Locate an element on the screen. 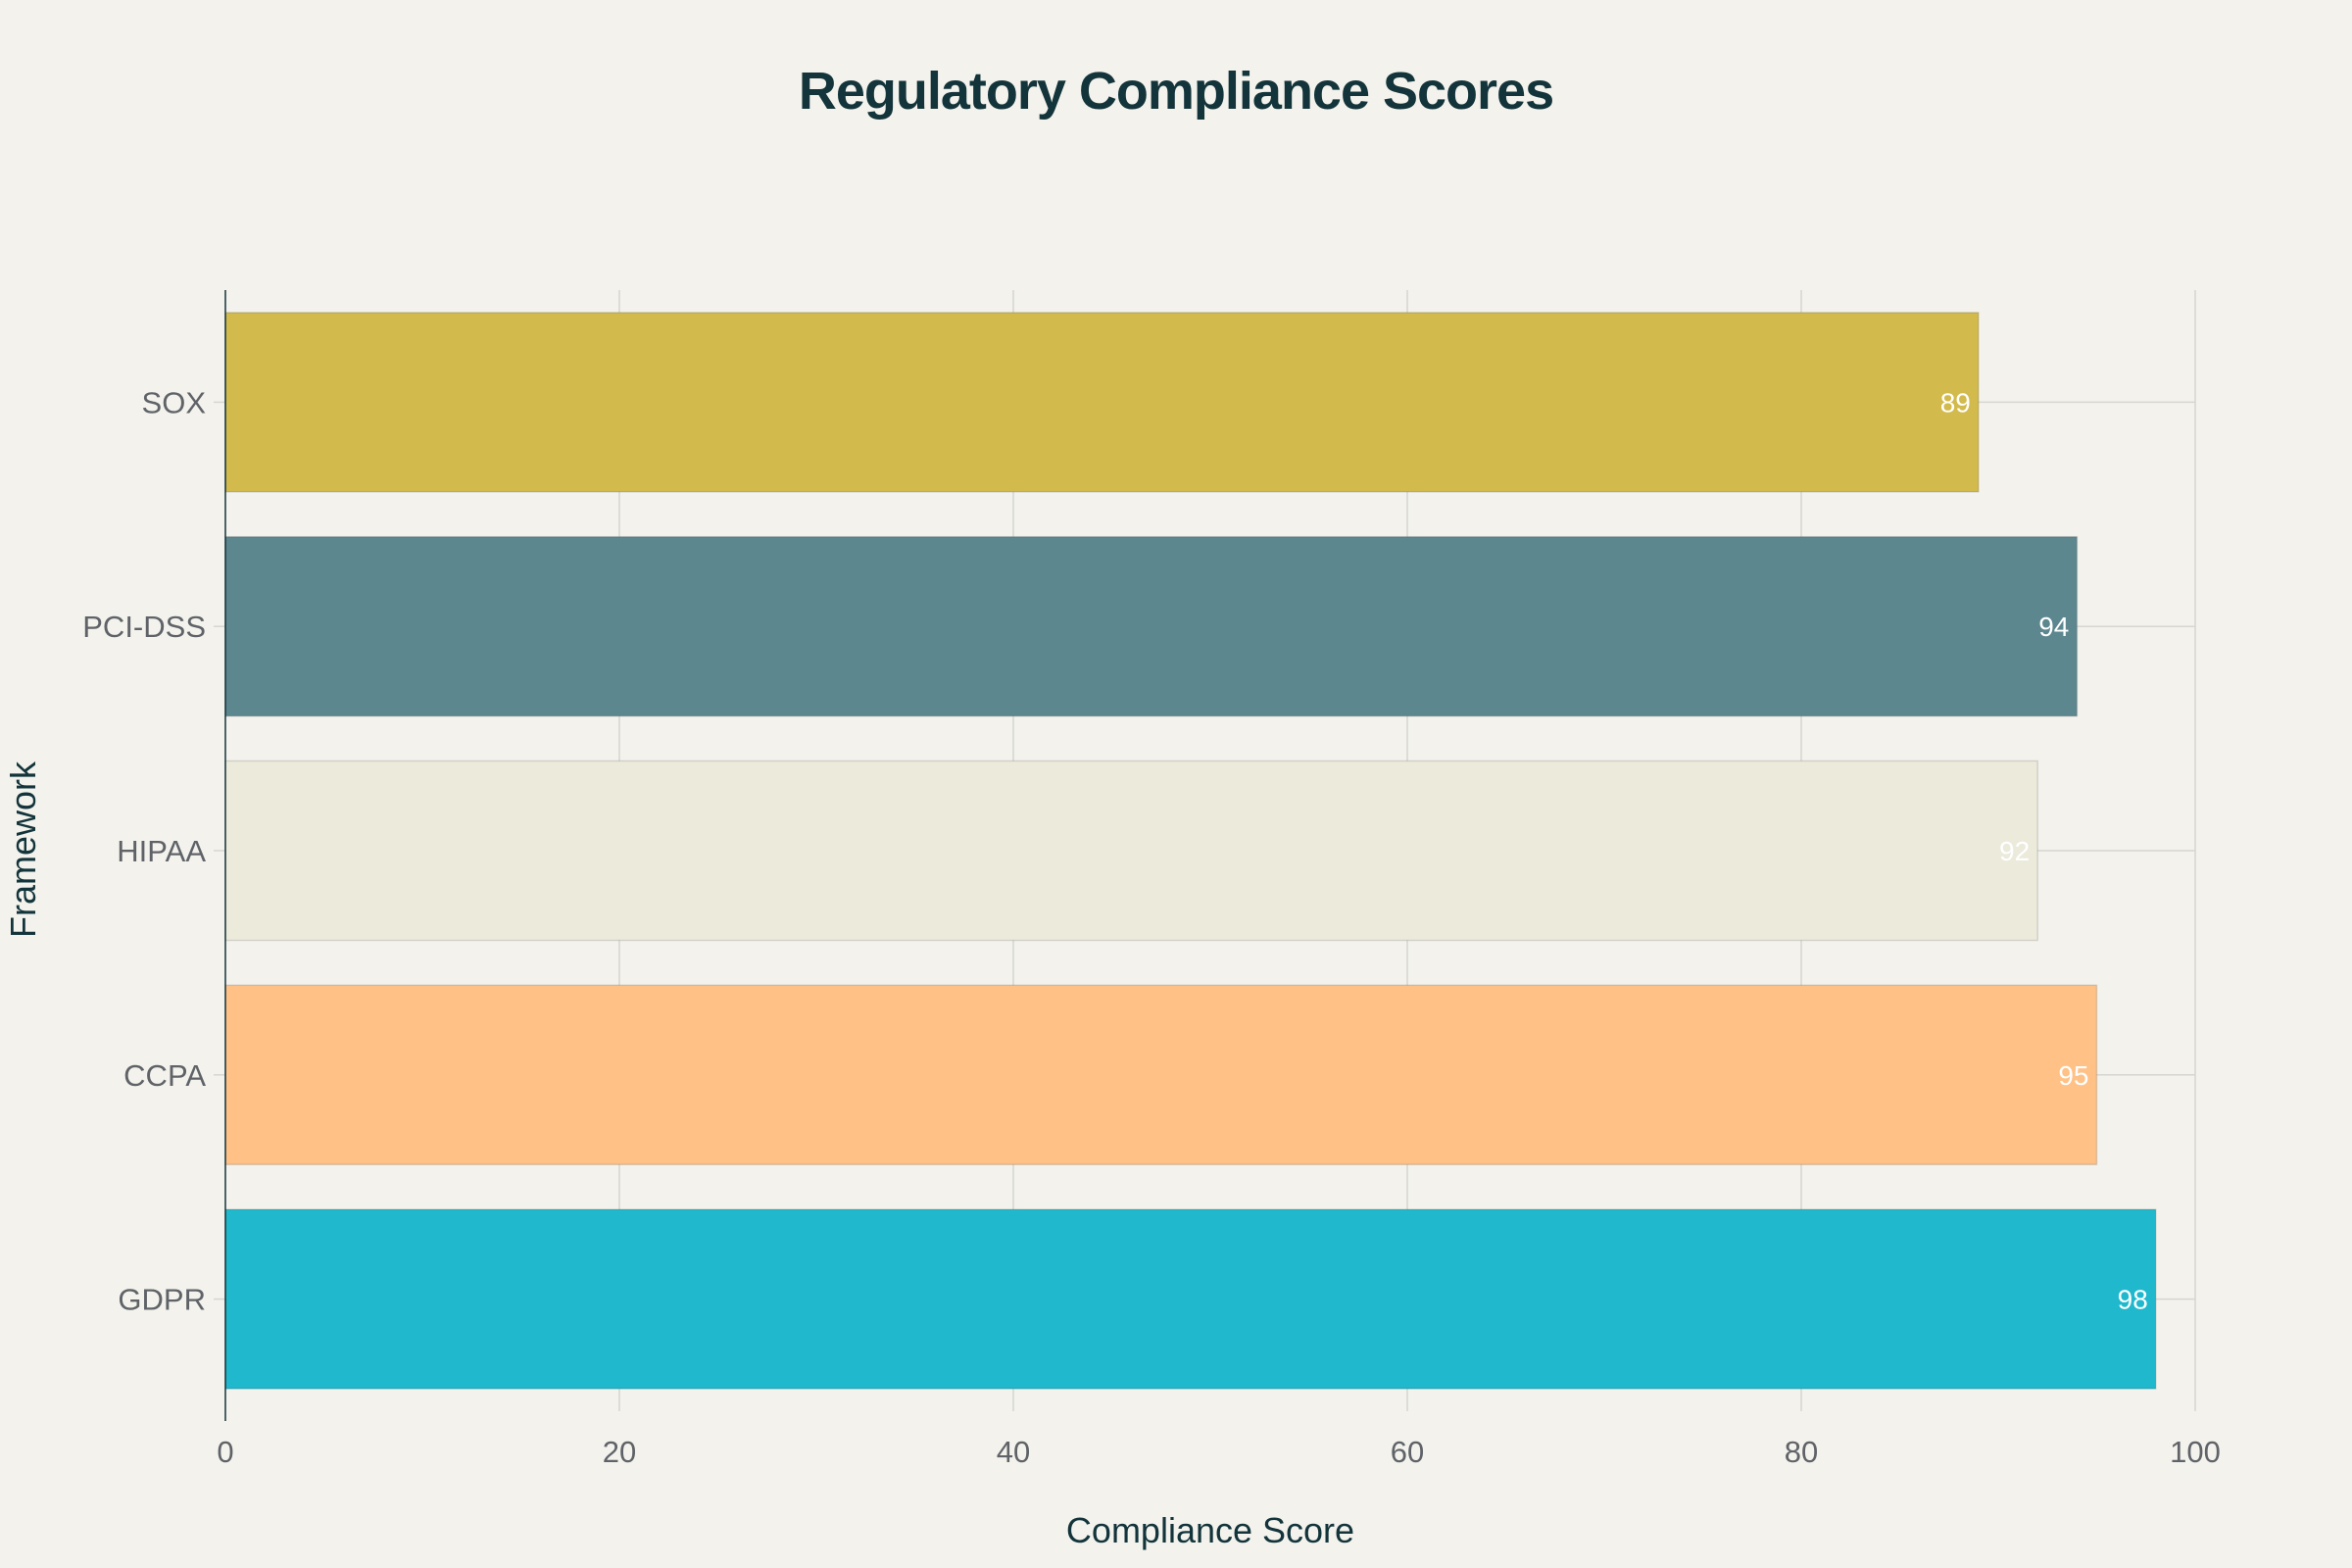 Image resolution: width=2352 pixels, height=1568 pixels. x-tick-label: 0 is located at coordinates (225, 1452).